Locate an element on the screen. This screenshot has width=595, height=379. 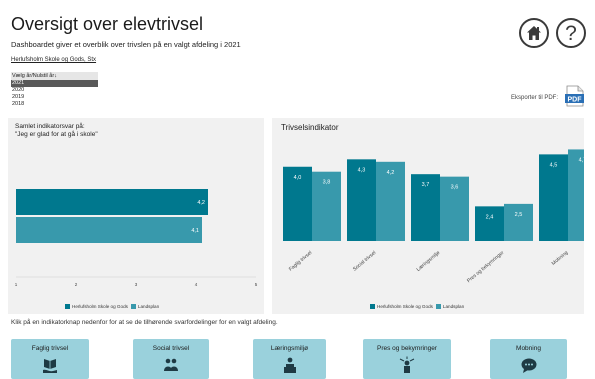
people-icon is located at coordinates (171, 364).